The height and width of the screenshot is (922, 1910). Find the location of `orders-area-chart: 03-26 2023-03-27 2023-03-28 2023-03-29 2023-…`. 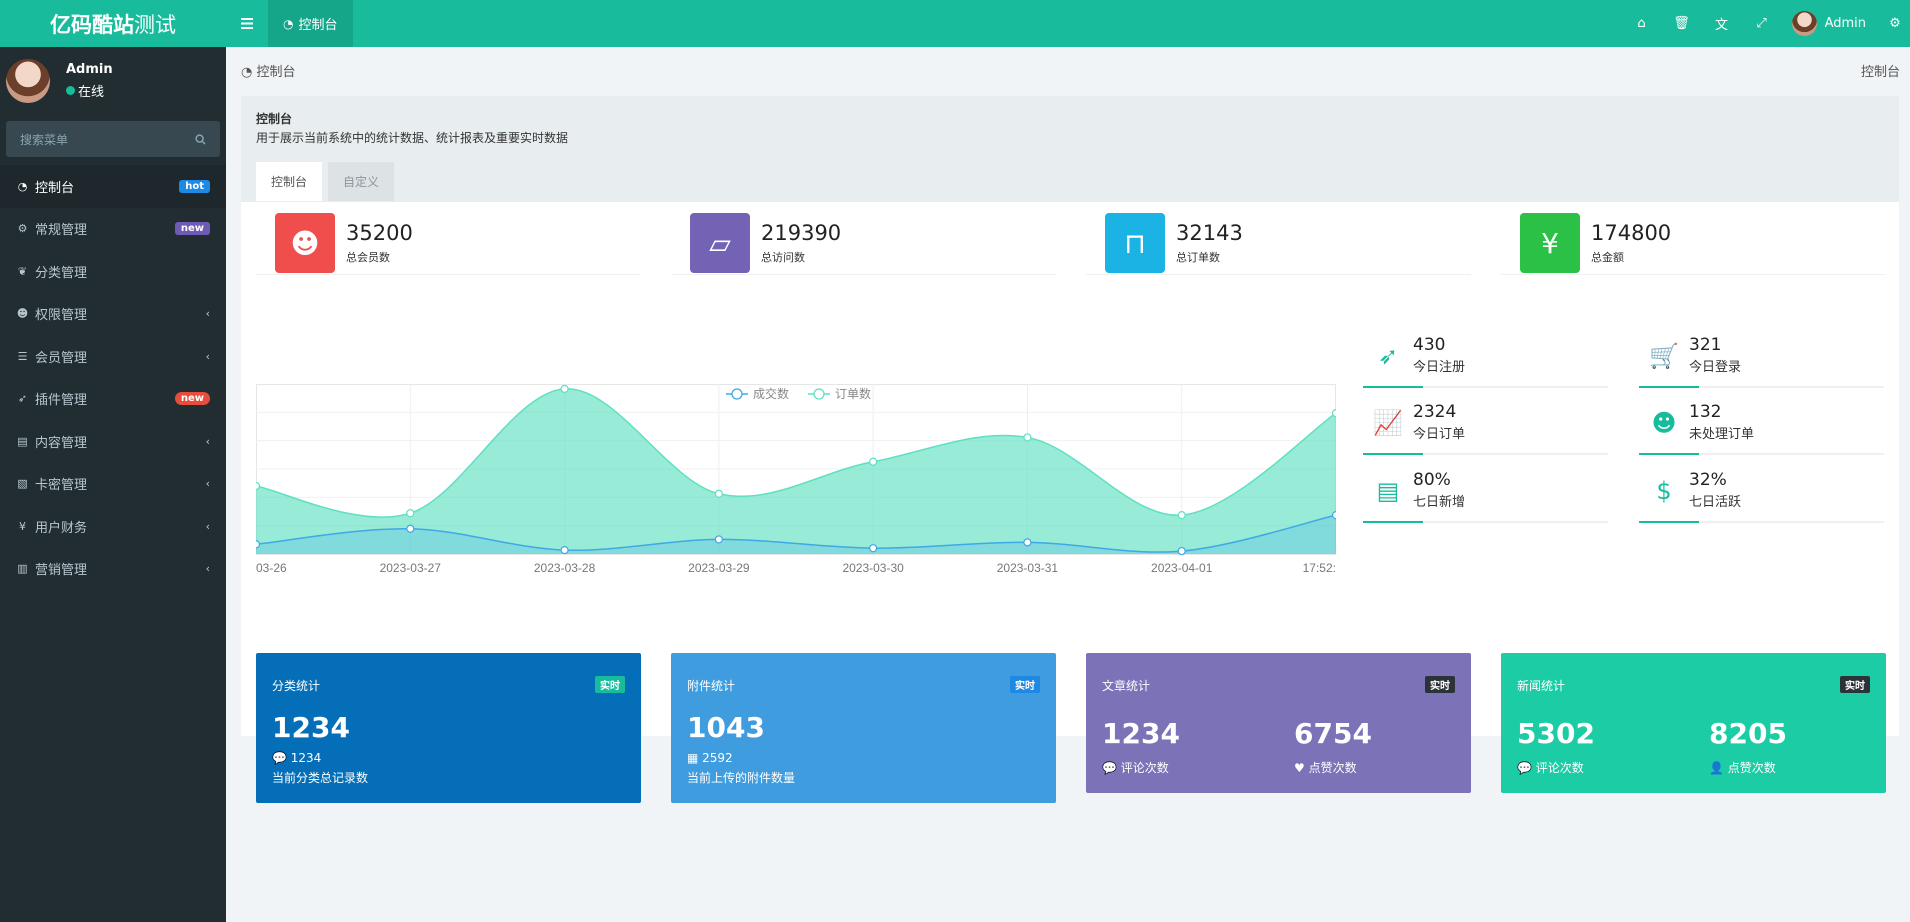

orders-area-chart: 03-26 2023-03-27 2023-03-28 2023-03-29 2023-… is located at coordinates (796, 479).